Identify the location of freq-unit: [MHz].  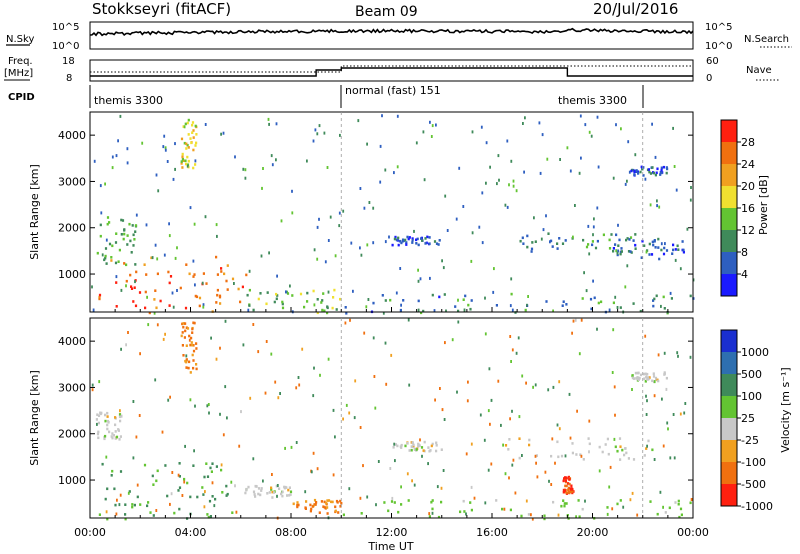
(18, 73).